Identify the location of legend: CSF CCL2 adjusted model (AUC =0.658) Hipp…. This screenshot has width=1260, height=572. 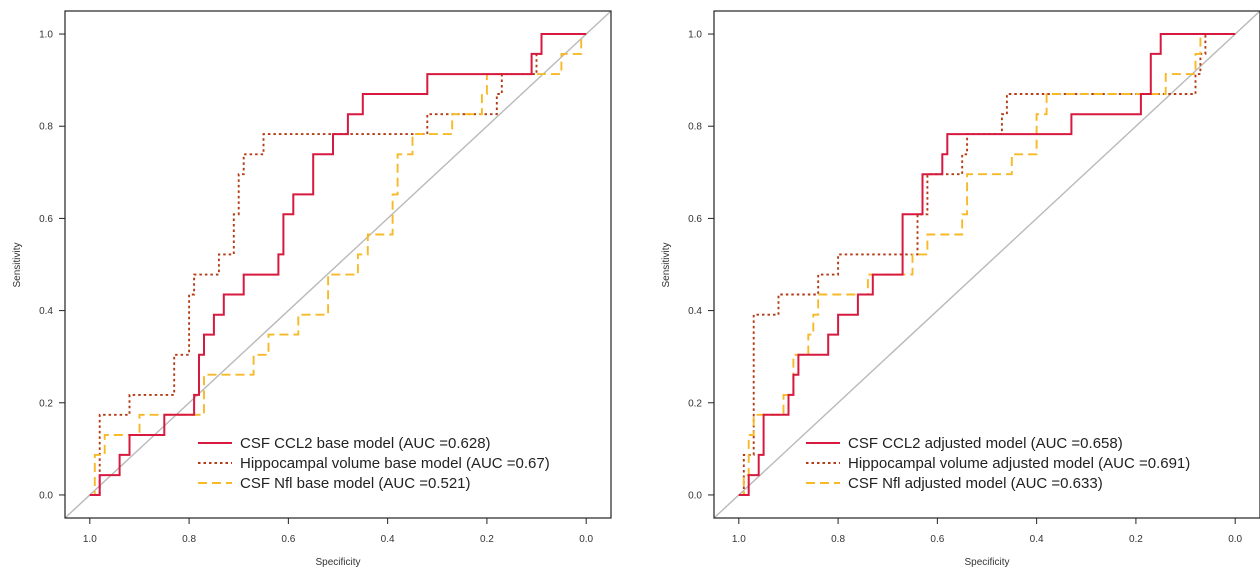
(998, 463).